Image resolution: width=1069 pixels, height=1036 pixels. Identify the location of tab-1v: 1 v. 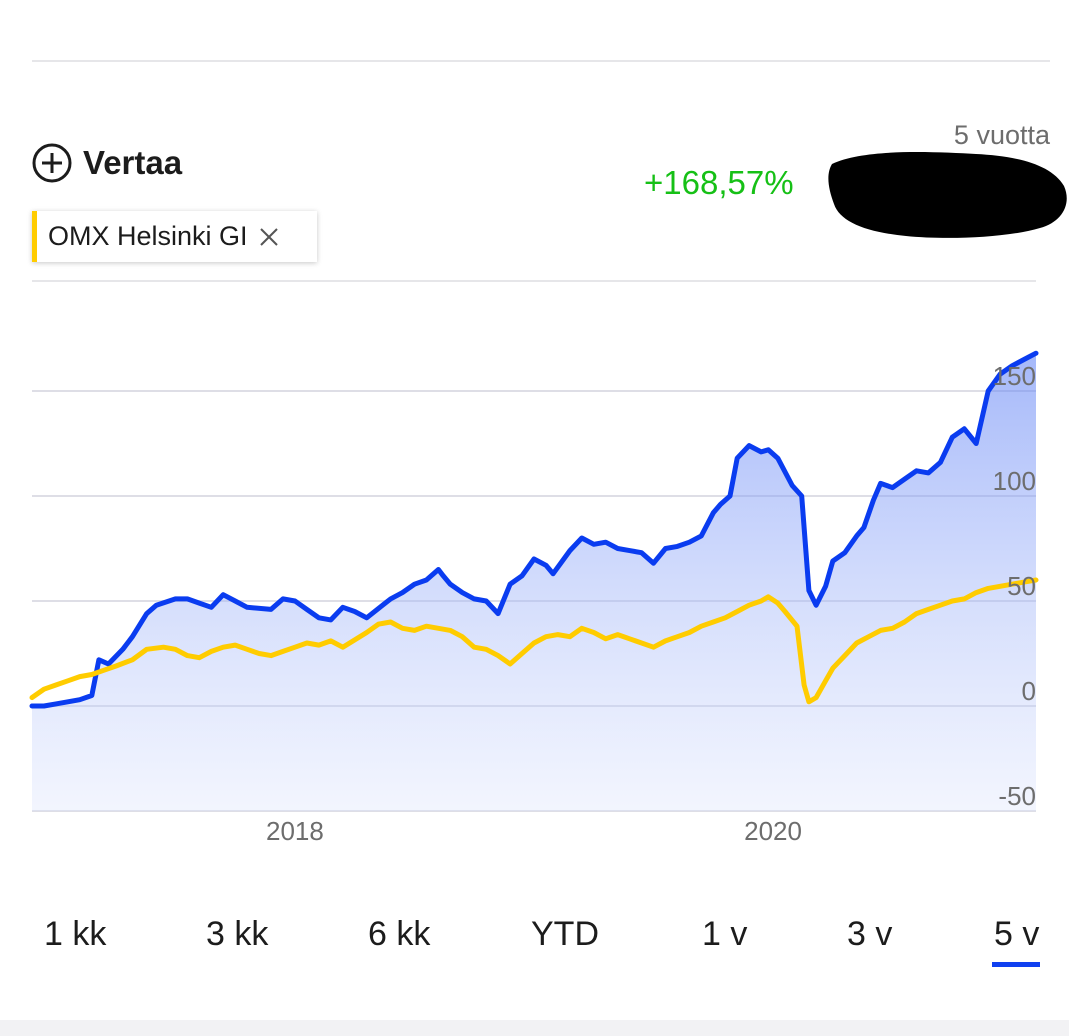
(725, 934).